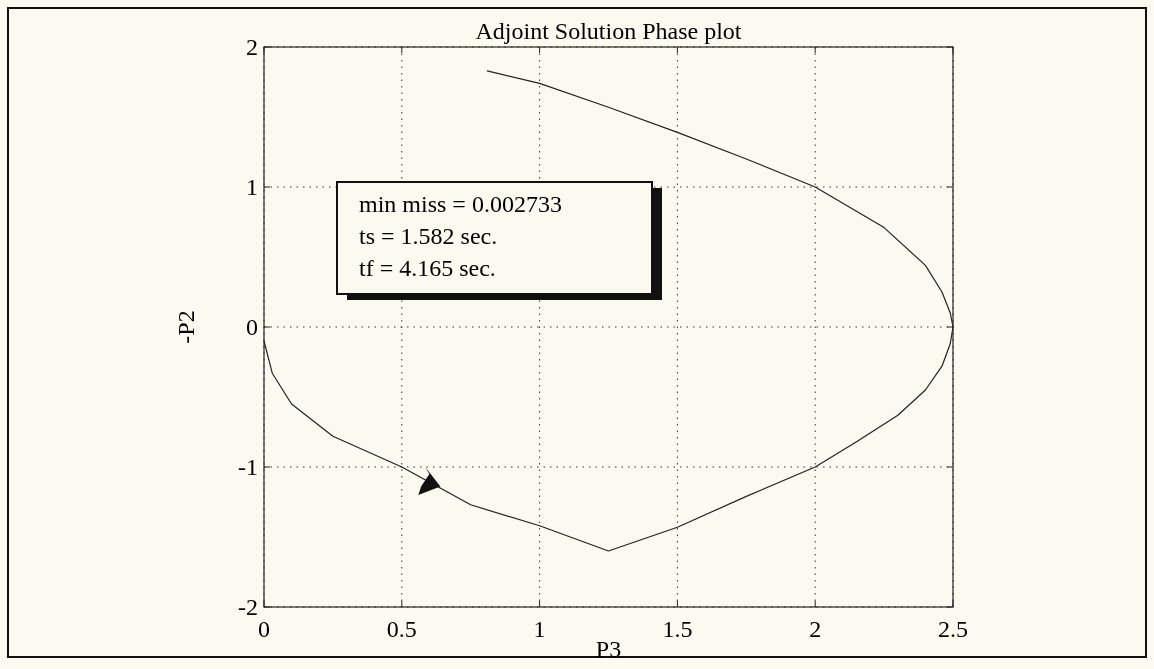 Image resolution: width=1154 pixels, height=669 pixels. Describe the element at coordinates (677, 629) in the screenshot. I see `x-tick-label: 1.5` at that location.